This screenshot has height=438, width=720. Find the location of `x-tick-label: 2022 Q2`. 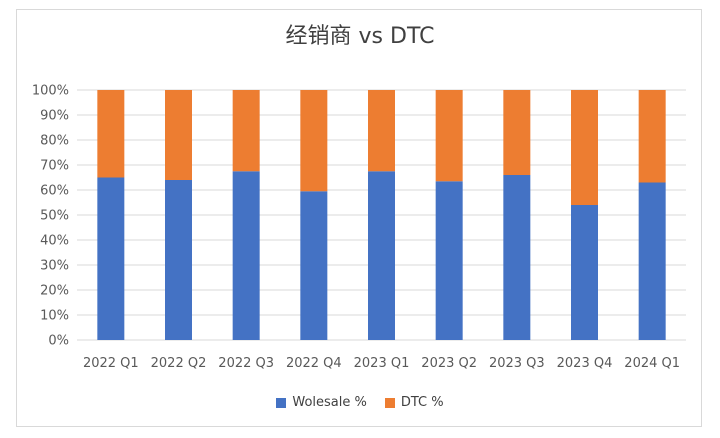

x-tick-label: 2022 Q2 is located at coordinates (179, 363).